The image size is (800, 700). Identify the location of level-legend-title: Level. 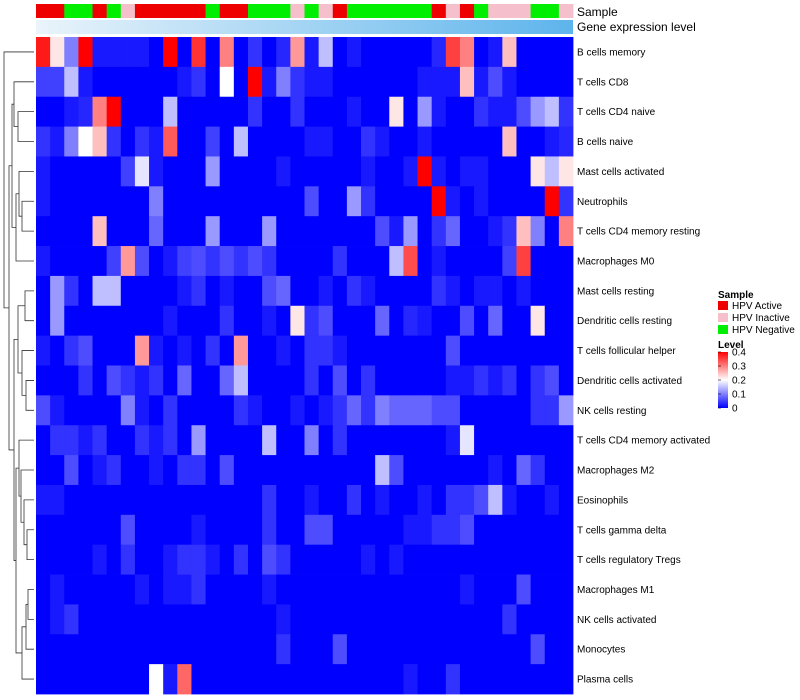
(731, 345).